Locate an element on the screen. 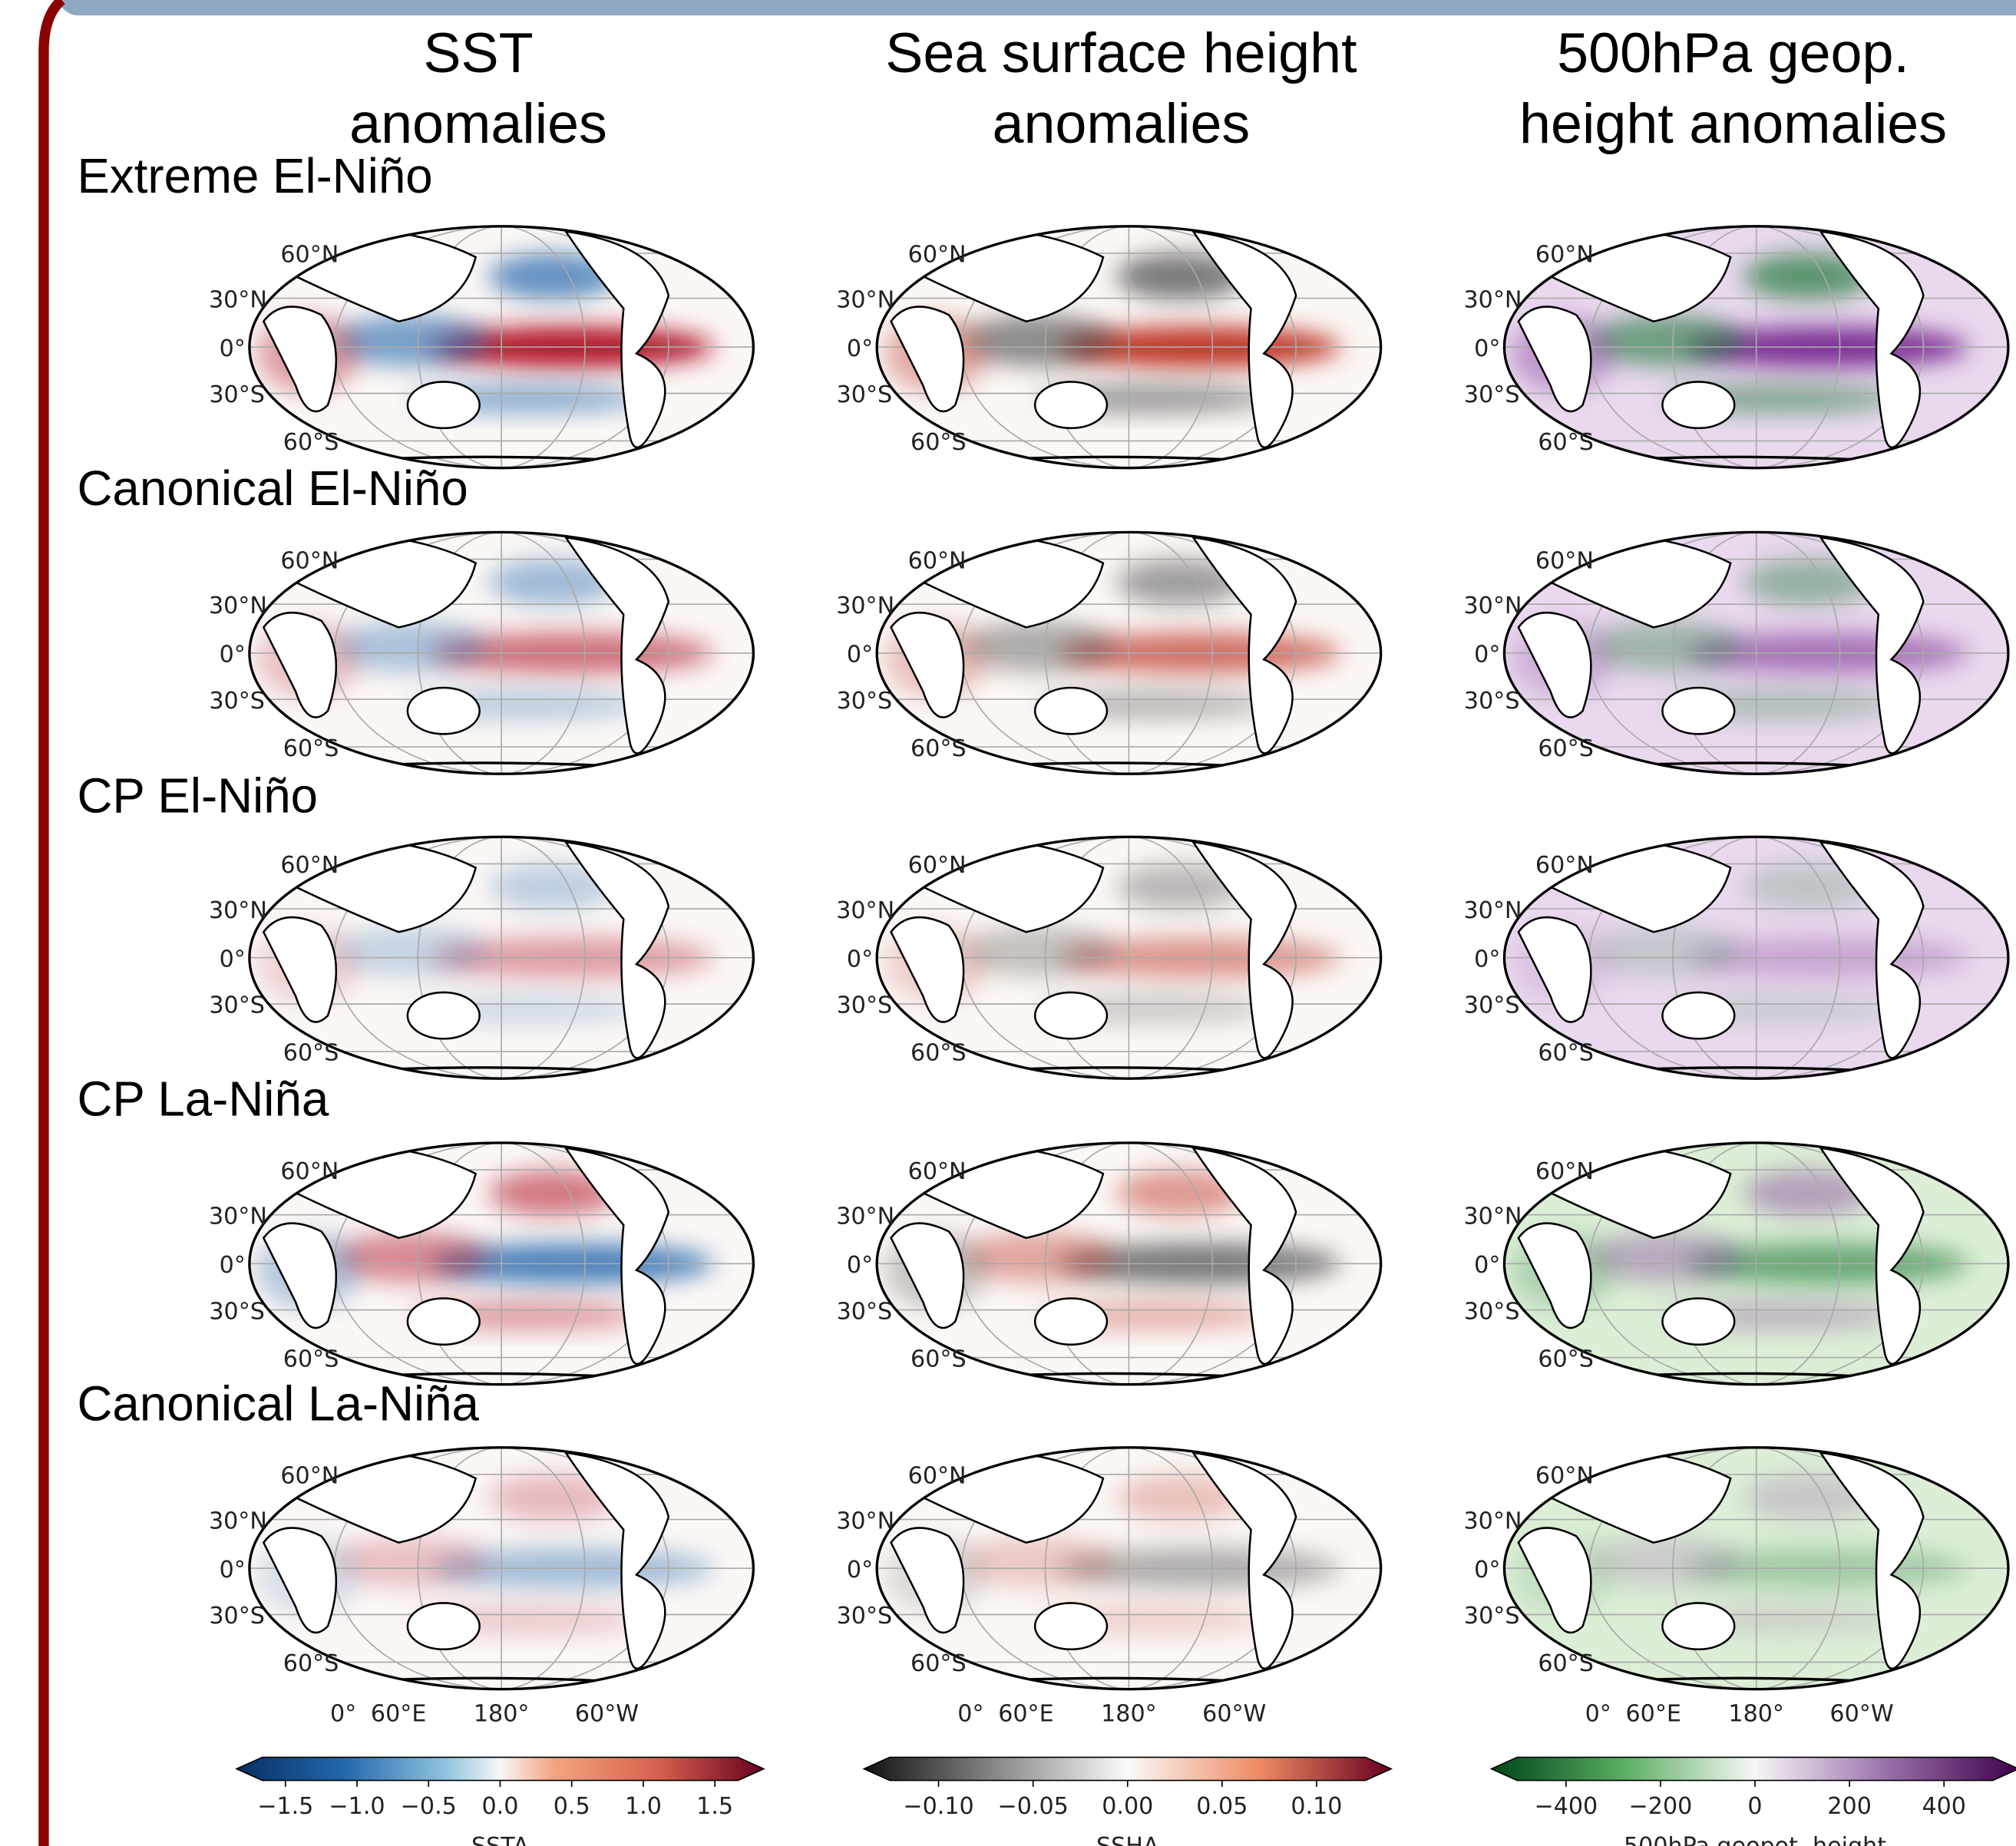 The width and height of the screenshot is (2016, 1846). colorbar is located at coordinates (1127, 1769).